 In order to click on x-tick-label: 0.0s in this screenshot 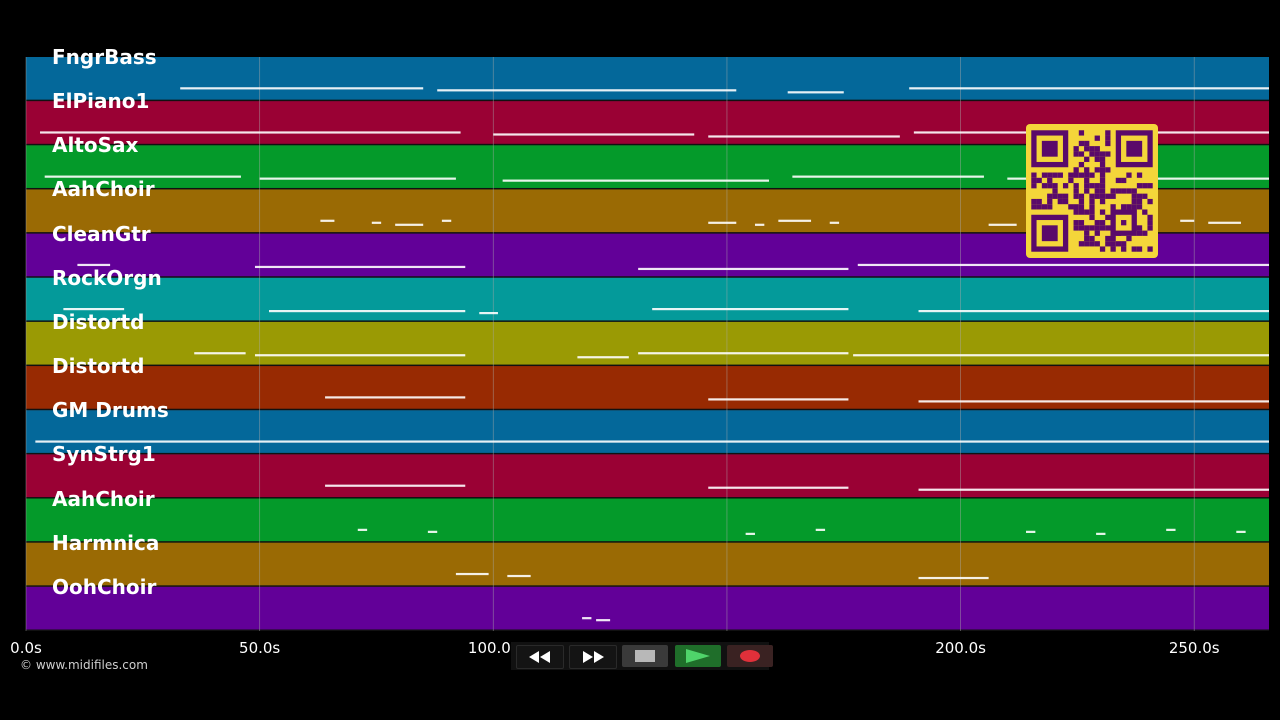, I will do `click(26, 648)`.